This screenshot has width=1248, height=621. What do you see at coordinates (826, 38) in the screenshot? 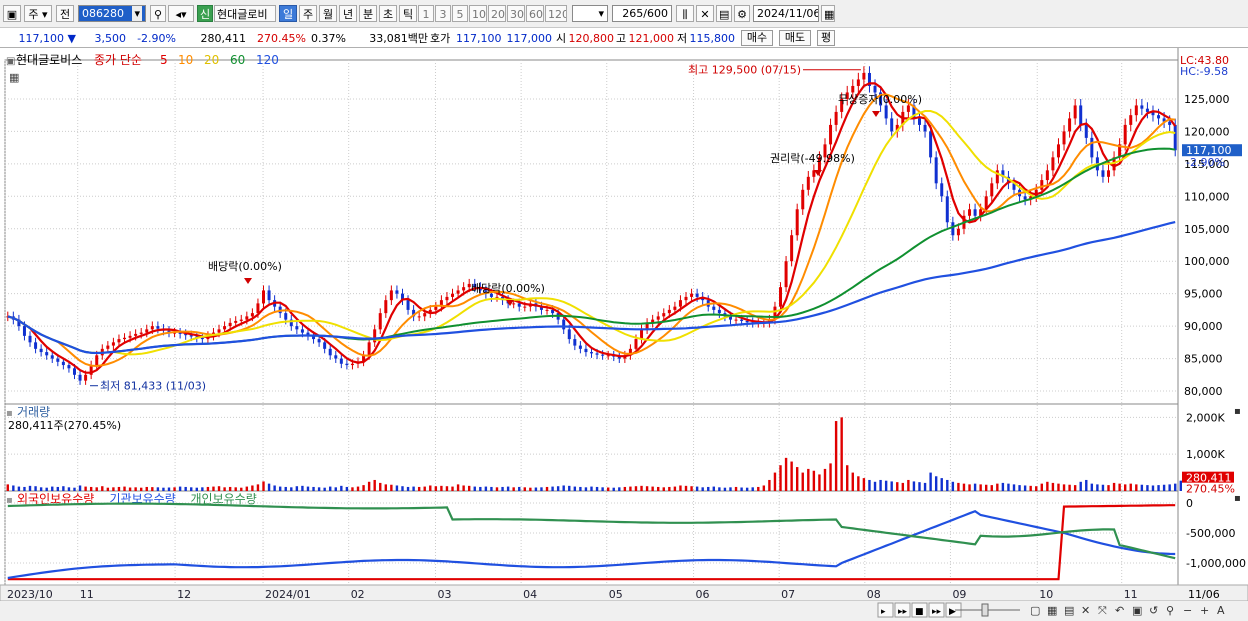
I see `eval-button: 평` at bounding box center [826, 38].